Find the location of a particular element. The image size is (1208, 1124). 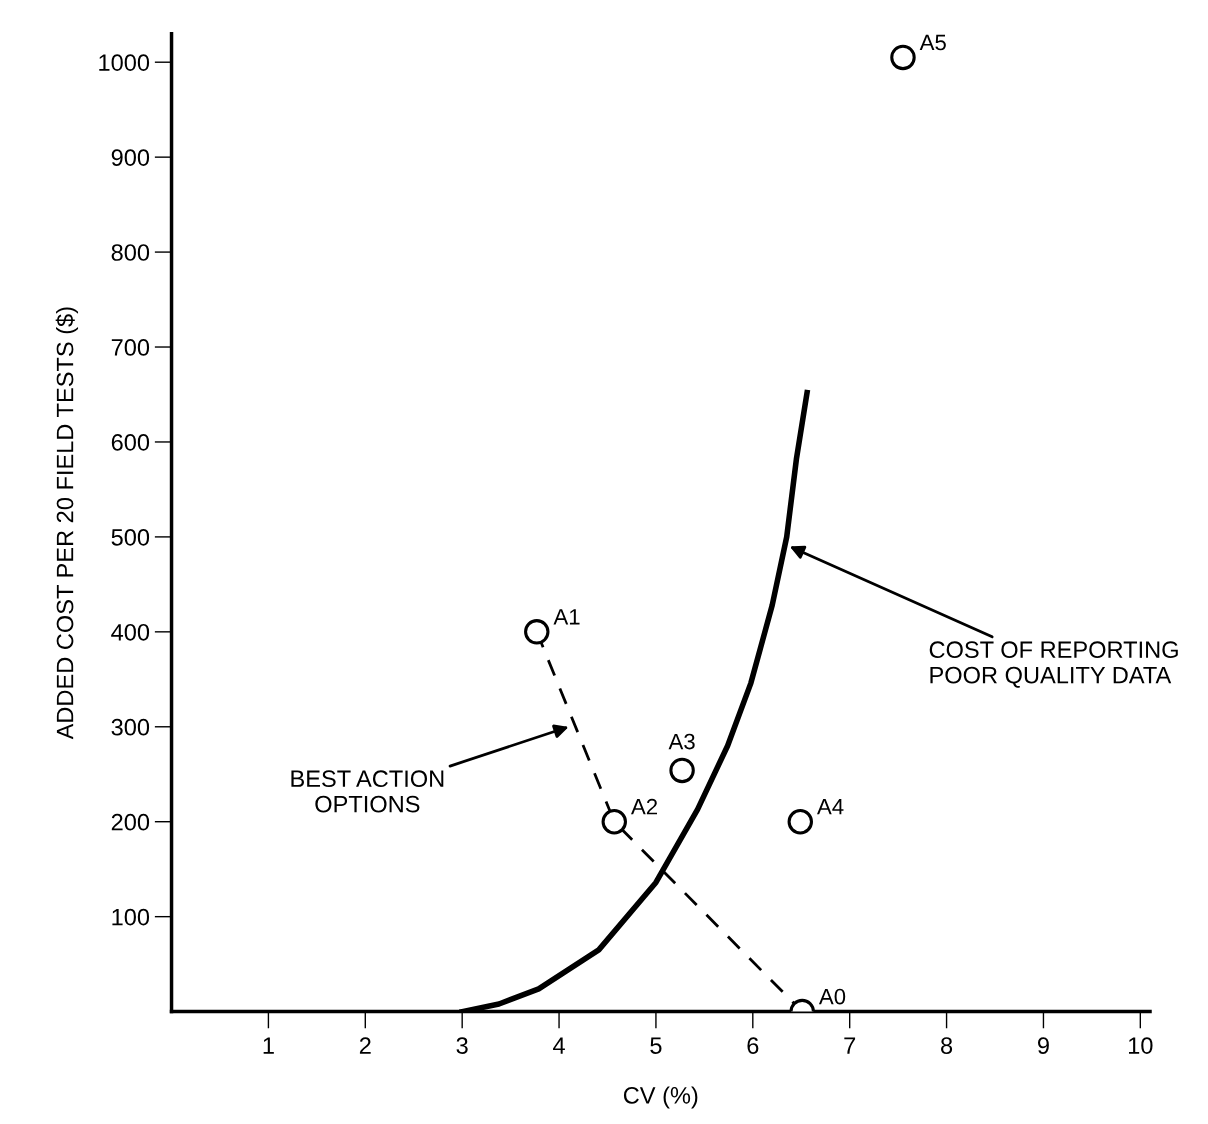

x-axis-title: CV (%) is located at coordinates (660, 1097).